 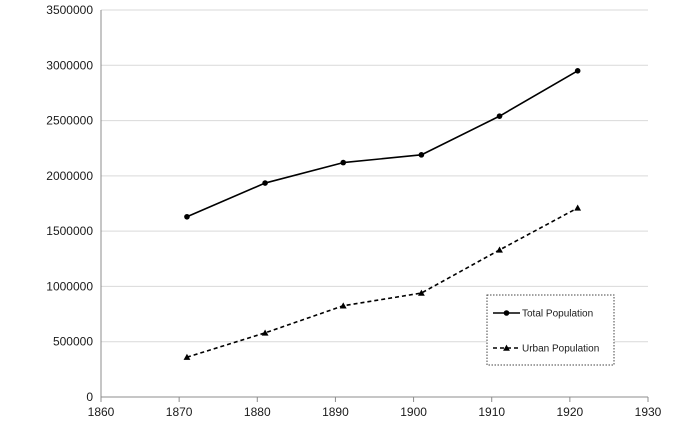 What do you see at coordinates (648, 412) in the screenshot?
I see `x-tick-label: 1930` at bounding box center [648, 412].